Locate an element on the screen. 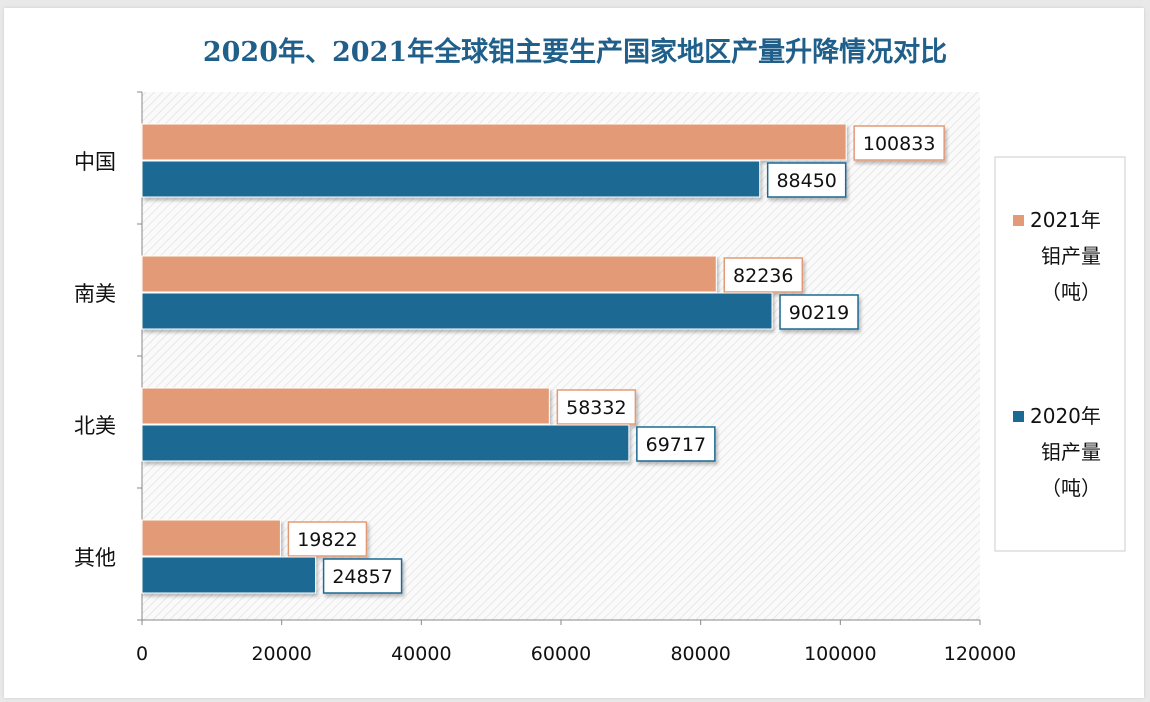  data-label: 58332 is located at coordinates (596, 408).